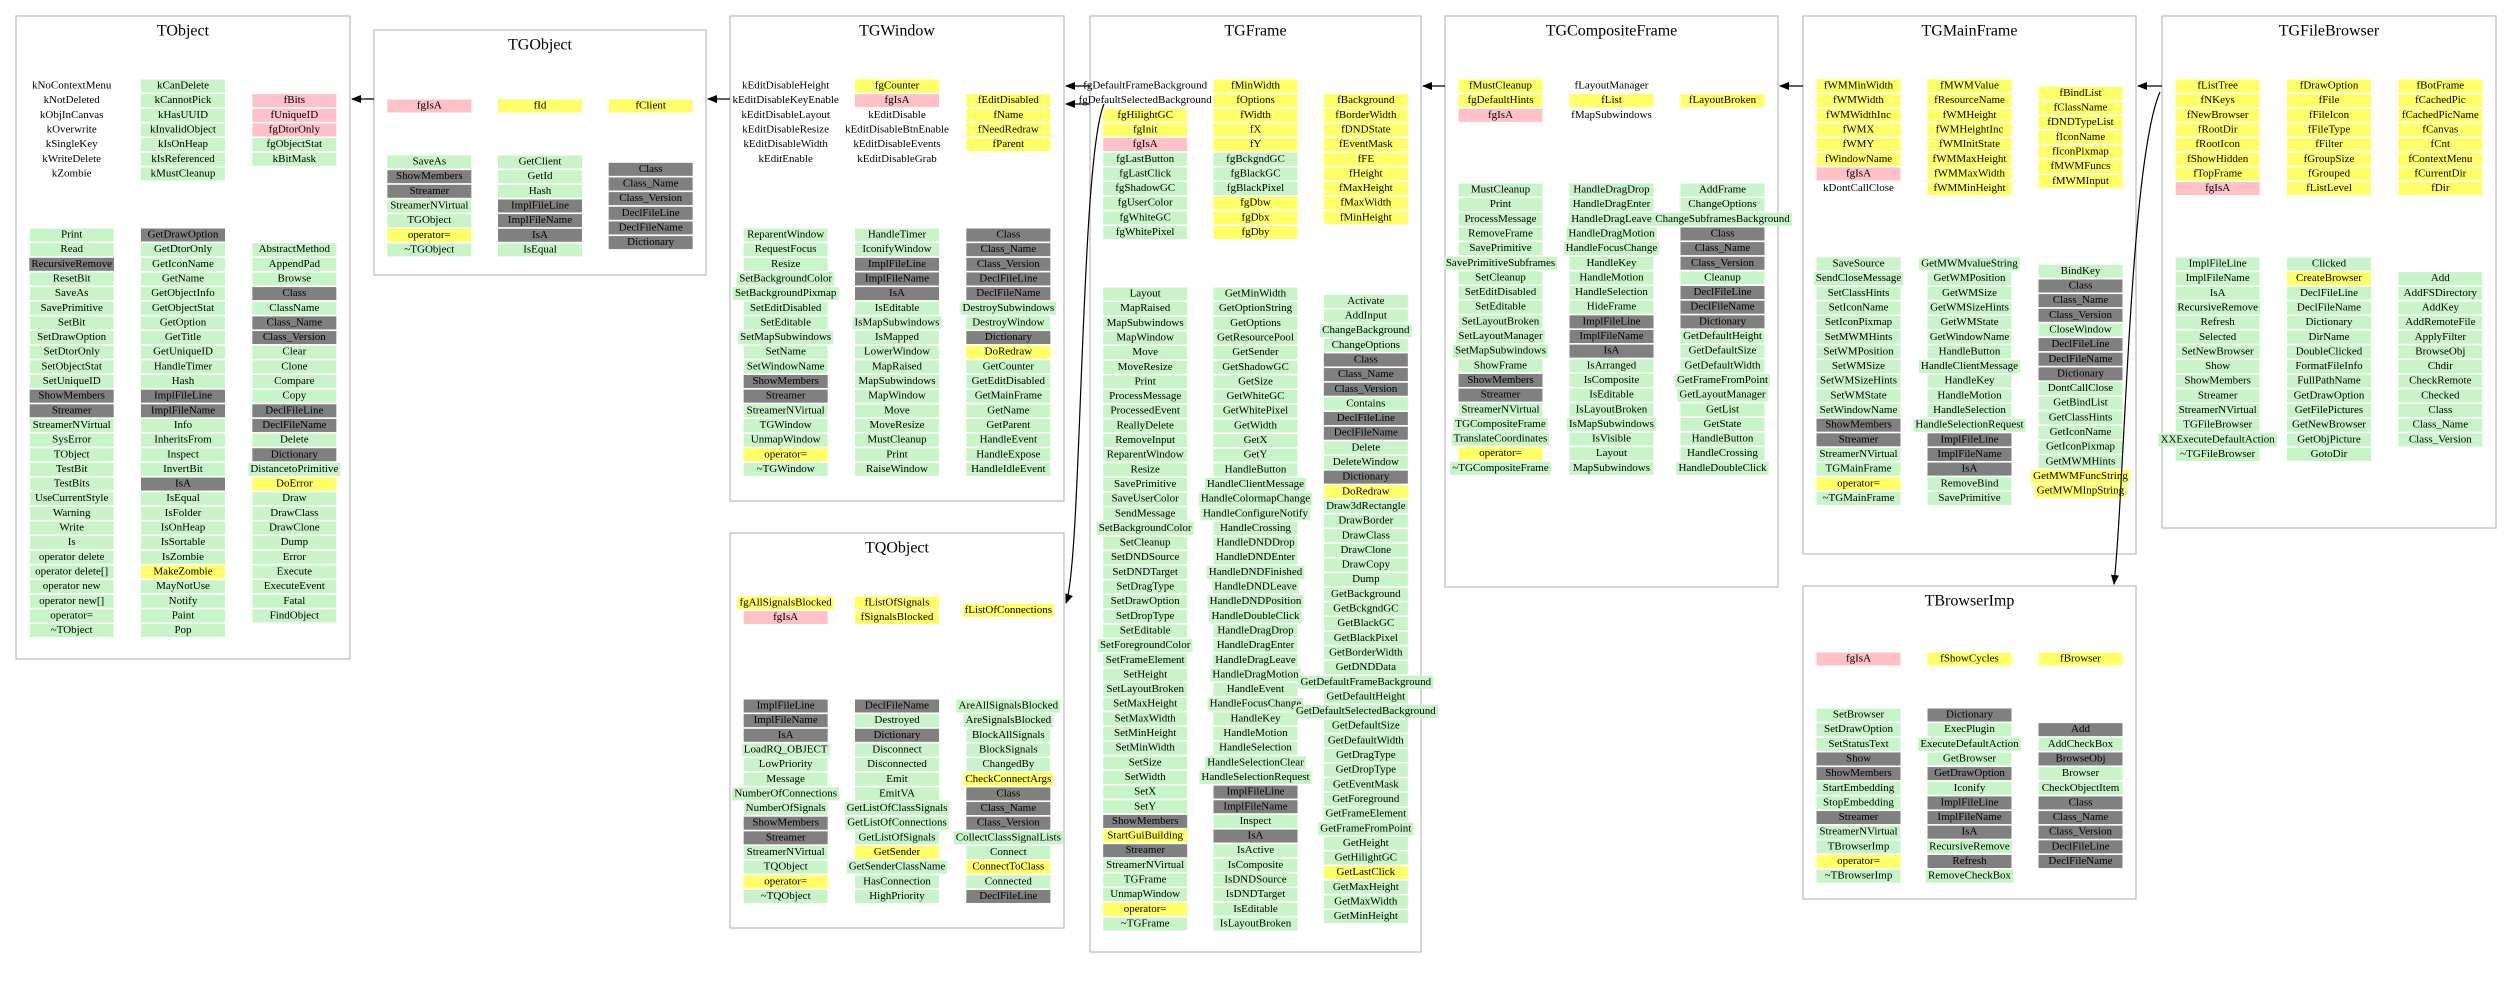 This screenshot has height=985, width=2509. Describe the element at coordinates (1366, 740) in the screenshot. I see `member: GetDefaultWidth` at that location.